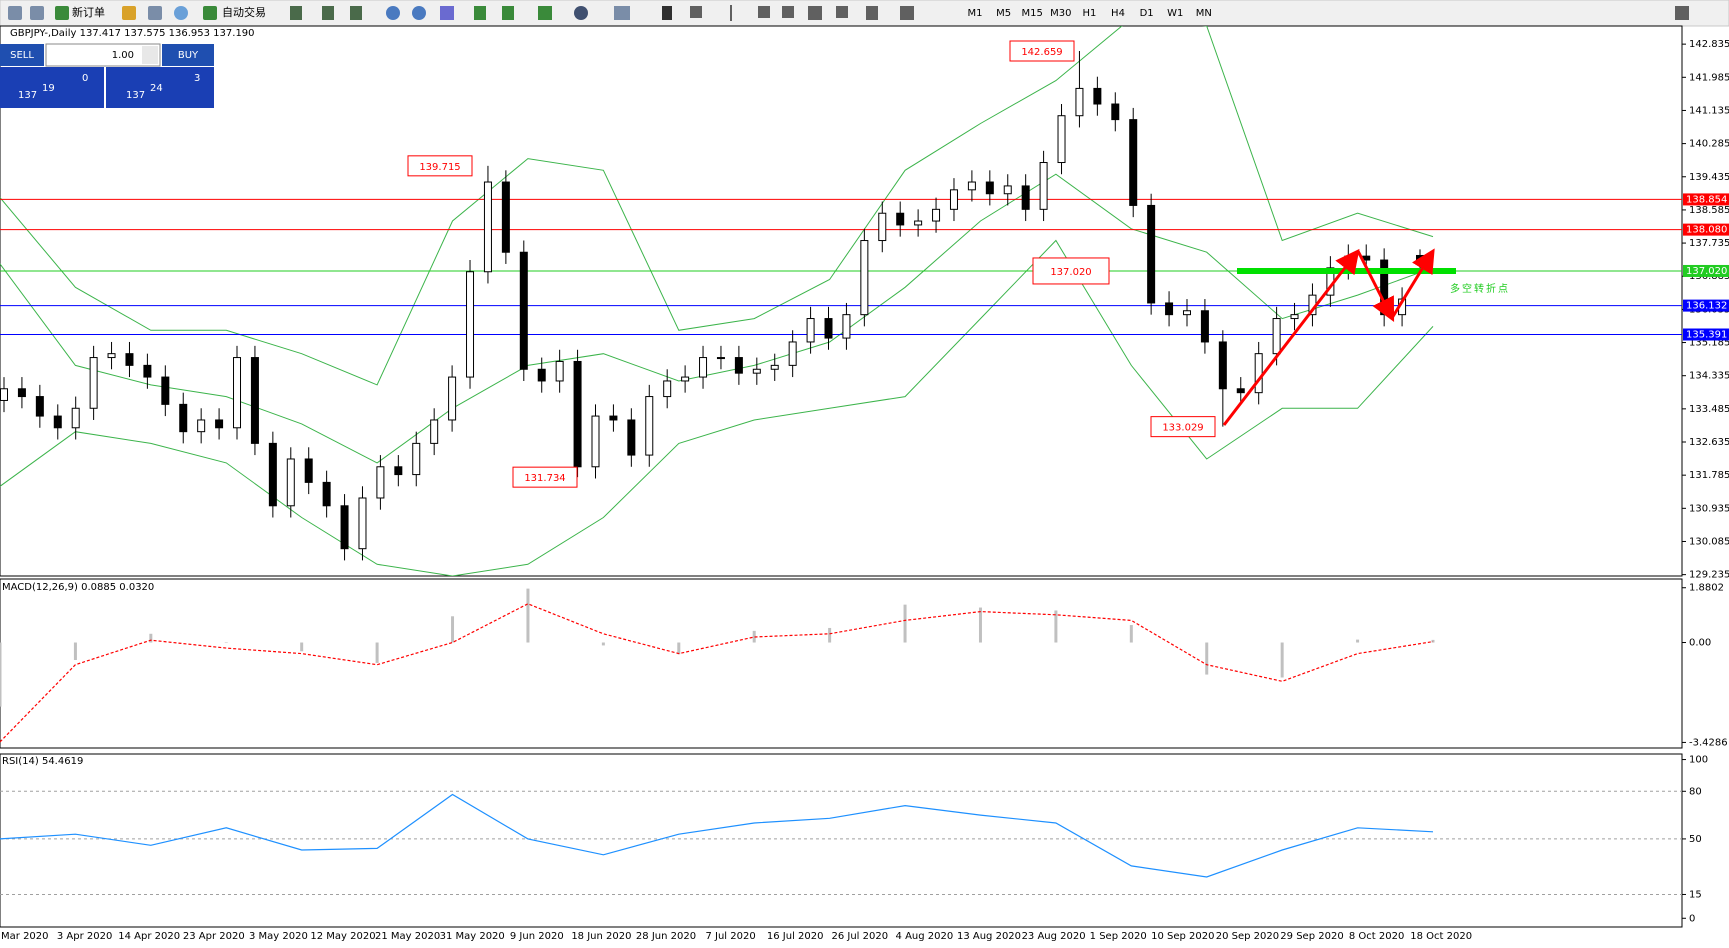 The height and width of the screenshot is (948, 1729). I want to click on bid-figure: 19, so click(48, 88).